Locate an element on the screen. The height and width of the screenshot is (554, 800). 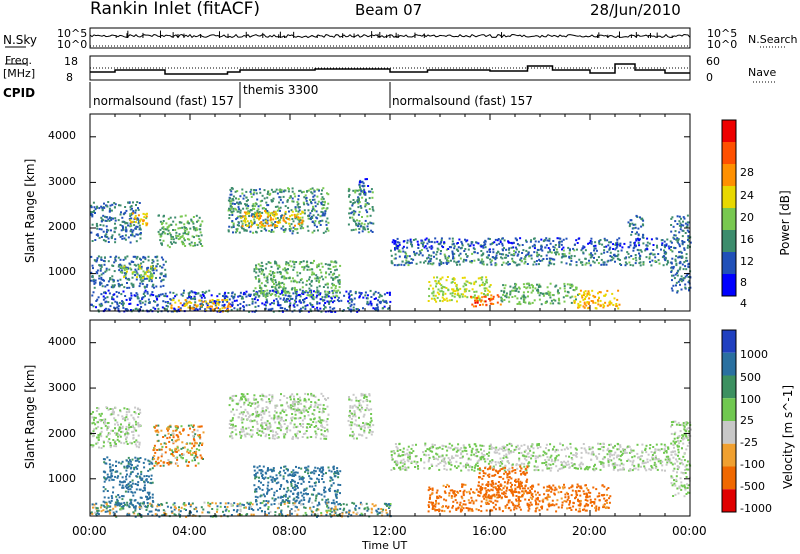
nave-tick-bottom: 0 is located at coordinates (709, 77).